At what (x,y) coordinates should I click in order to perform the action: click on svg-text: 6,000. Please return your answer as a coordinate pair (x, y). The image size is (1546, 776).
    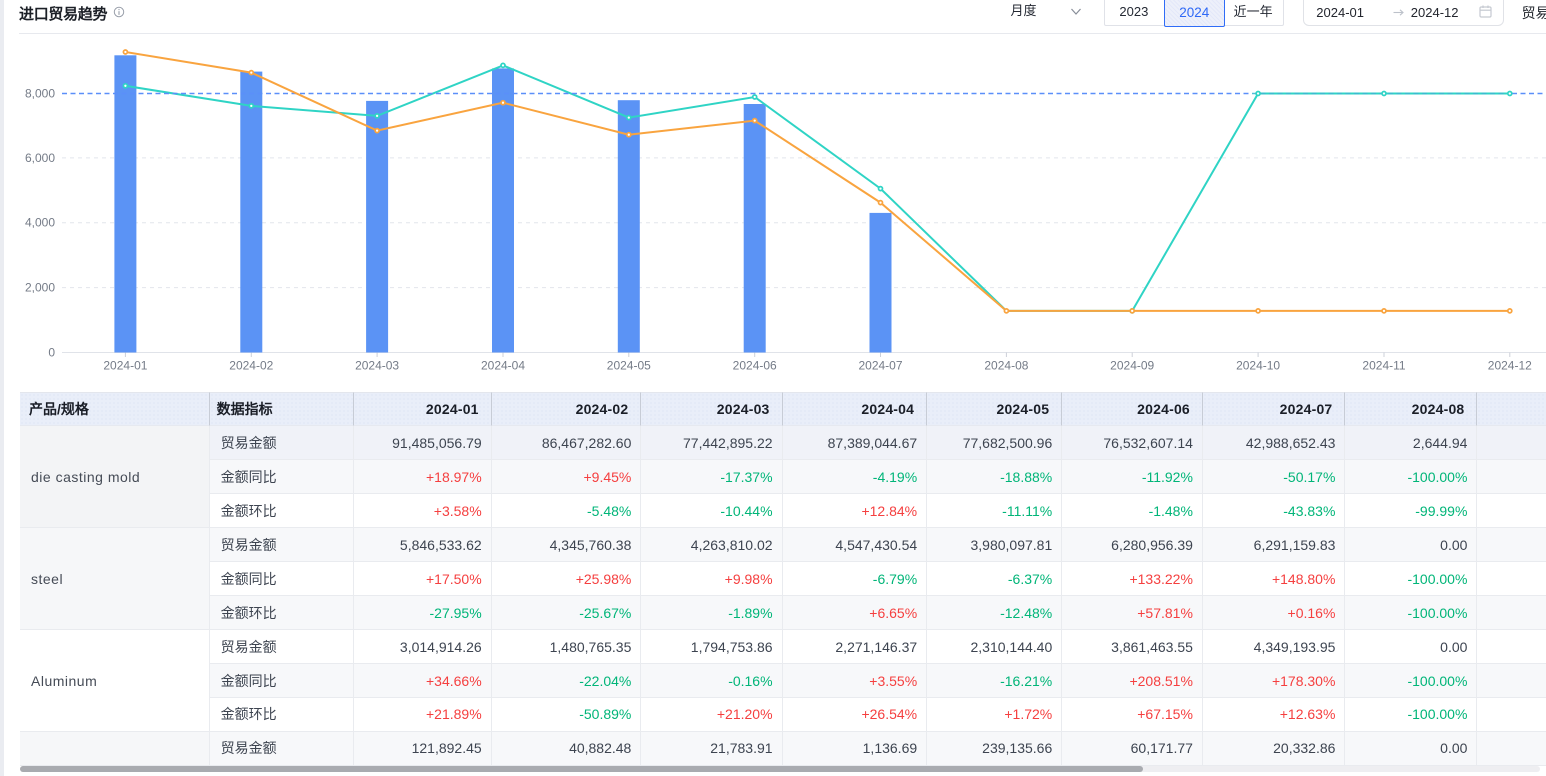
    Looking at the image, I should click on (40, 158).